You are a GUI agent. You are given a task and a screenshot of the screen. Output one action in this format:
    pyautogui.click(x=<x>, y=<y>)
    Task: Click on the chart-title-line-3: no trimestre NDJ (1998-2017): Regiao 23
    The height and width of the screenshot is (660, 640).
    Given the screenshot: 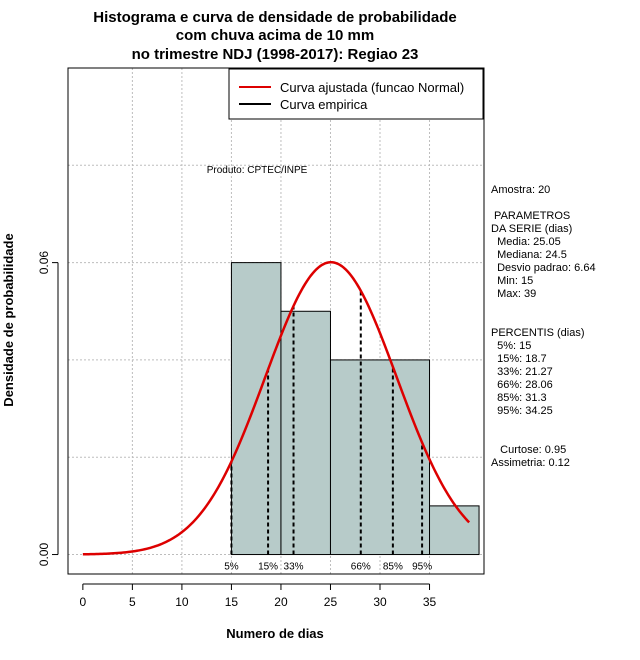 What is the action you would take?
    pyautogui.click(x=275, y=54)
    